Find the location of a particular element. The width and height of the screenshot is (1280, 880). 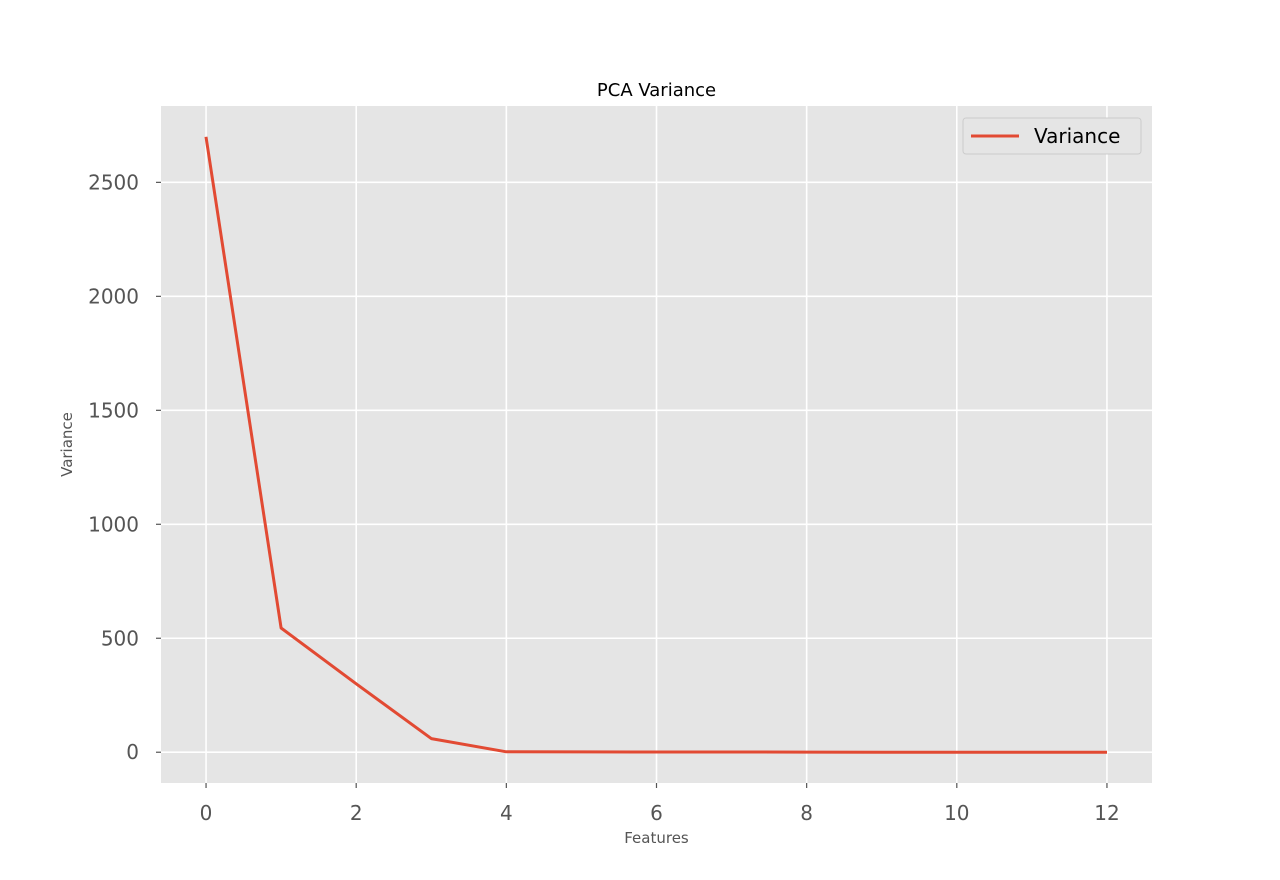

y-tick-label: 1500 is located at coordinates (113, 410).